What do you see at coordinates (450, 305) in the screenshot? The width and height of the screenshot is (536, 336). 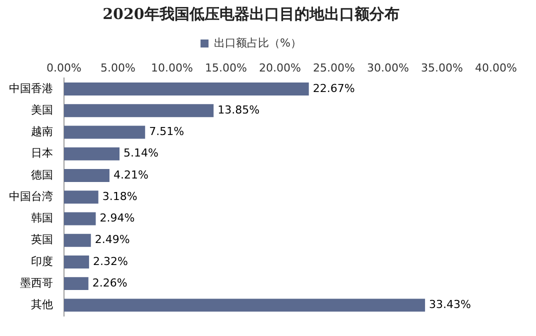 I see `data-label: 33.43%` at bounding box center [450, 305].